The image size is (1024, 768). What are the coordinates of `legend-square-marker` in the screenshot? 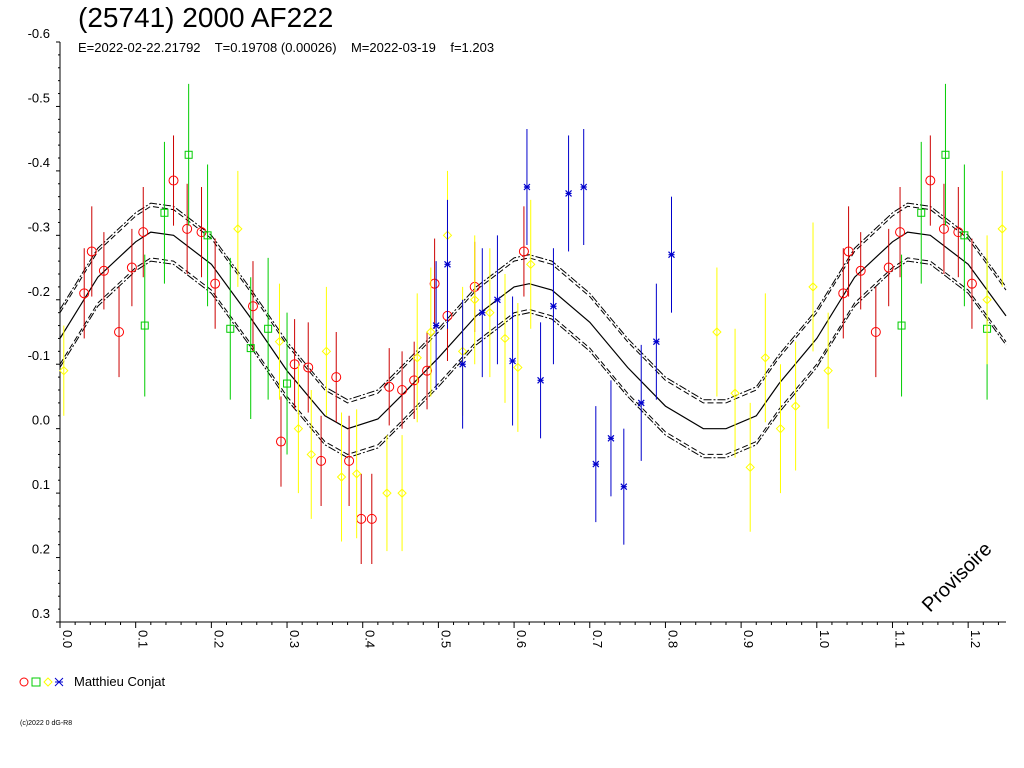 It's located at (36, 681).